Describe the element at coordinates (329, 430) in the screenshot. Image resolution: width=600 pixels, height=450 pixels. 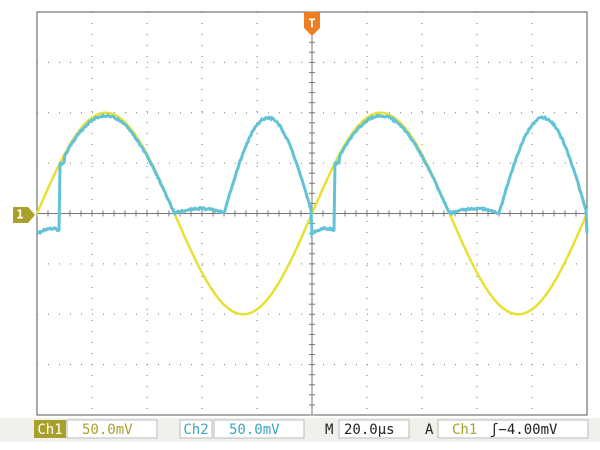
I see `timebase-label: M` at that location.